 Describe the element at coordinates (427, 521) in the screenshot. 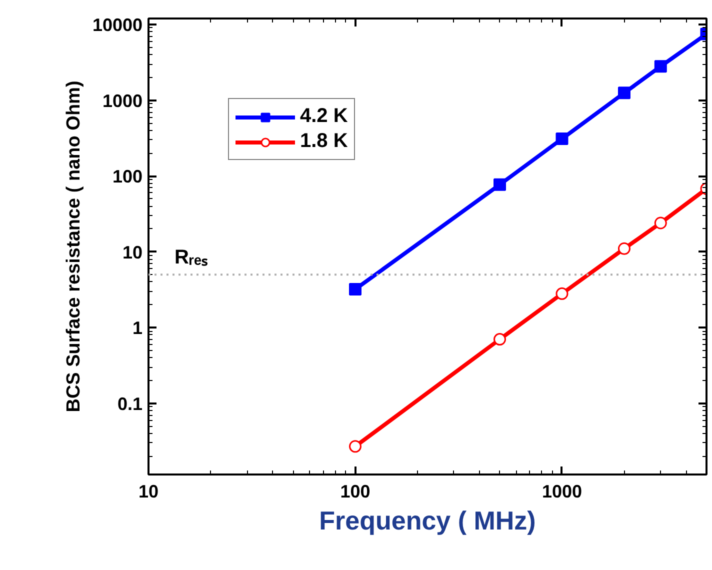

I see `x-axis-title: Frequency ( MHz)` at that location.